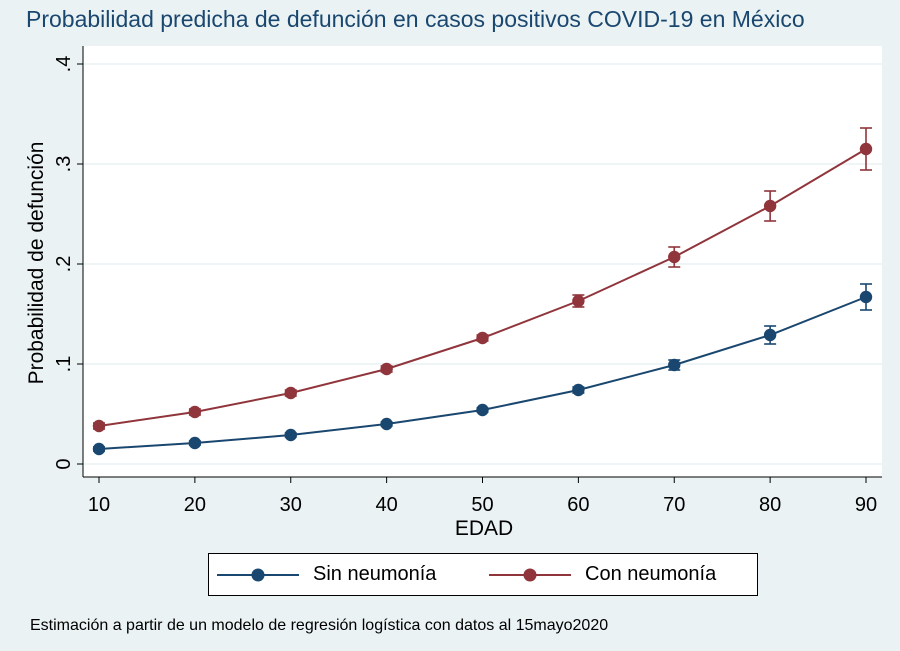 The width and height of the screenshot is (900, 651). Describe the element at coordinates (483, 574) in the screenshot. I see `legend: Sin neumonía Con neumonía` at that location.